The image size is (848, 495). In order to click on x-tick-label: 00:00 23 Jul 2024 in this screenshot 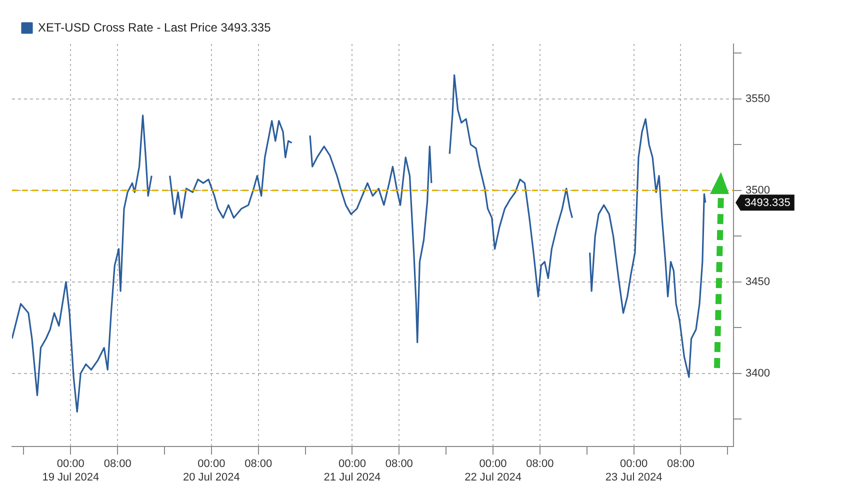, I will do `click(633, 471)`.